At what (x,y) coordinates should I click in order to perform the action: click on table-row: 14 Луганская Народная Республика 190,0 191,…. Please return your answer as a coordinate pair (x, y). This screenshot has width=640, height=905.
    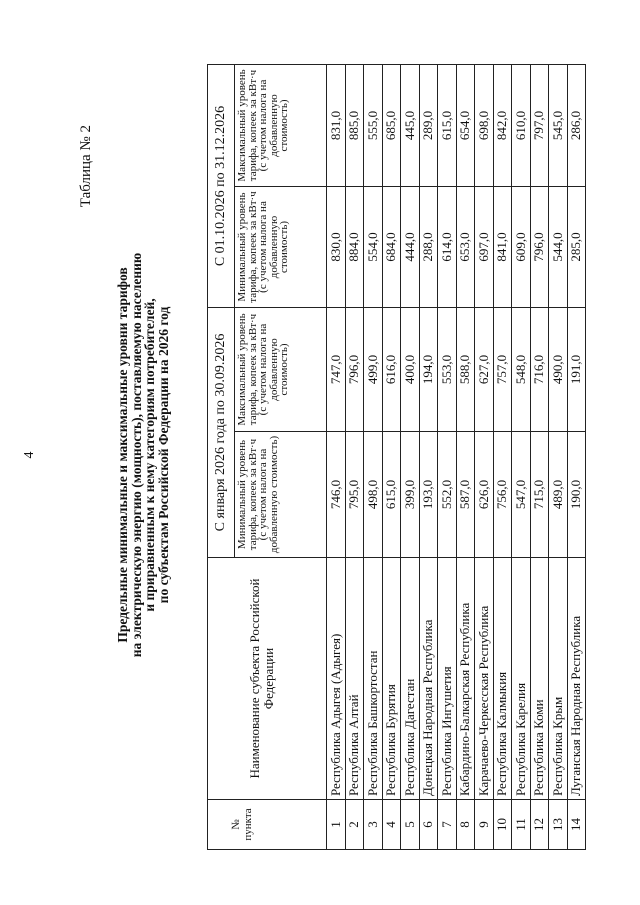
    Looking at the image, I should click on (576, 457).